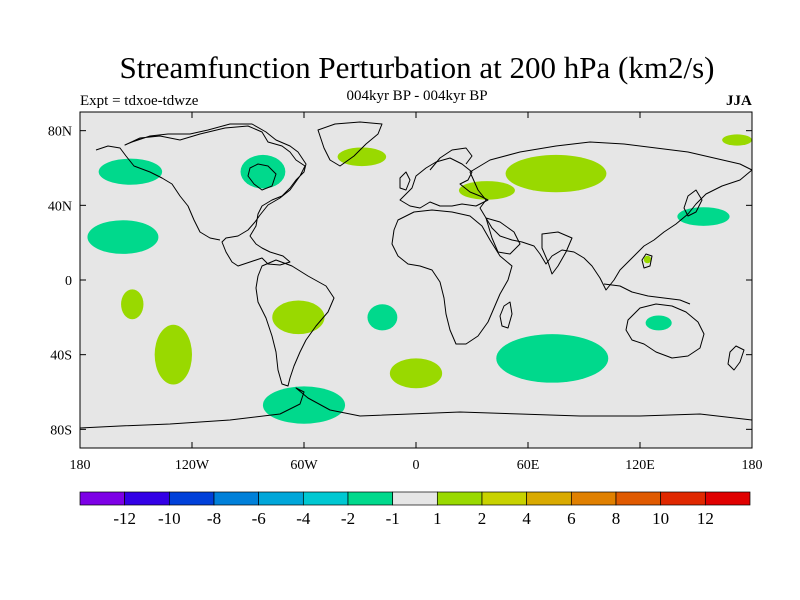 The height and width of the screenshot is (600, 800). I want to click on coastline-indonesia, so click(647, 294).